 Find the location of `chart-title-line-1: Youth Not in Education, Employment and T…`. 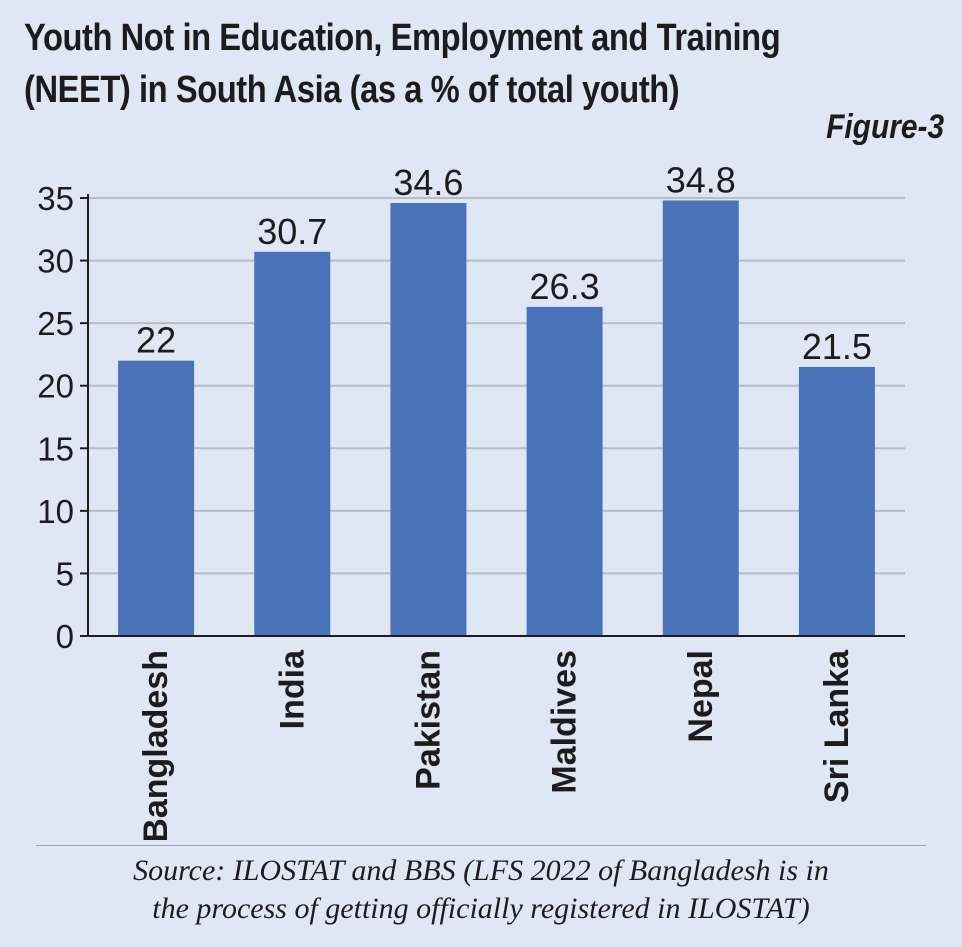

chart-title-line-1: Youth Not in Education, Employment and T… is located at coordinates (402, 38).